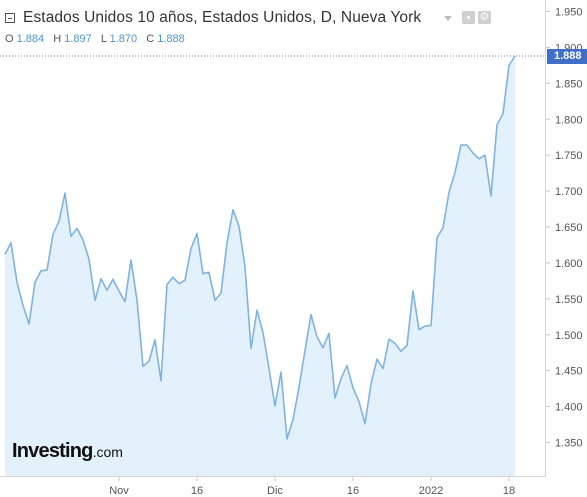 The height and width of the screenshot is (497, 587). Describe the element at coordinates (569, 228) in the screenshot. I see `y-tick-label: 1.650` at that location.